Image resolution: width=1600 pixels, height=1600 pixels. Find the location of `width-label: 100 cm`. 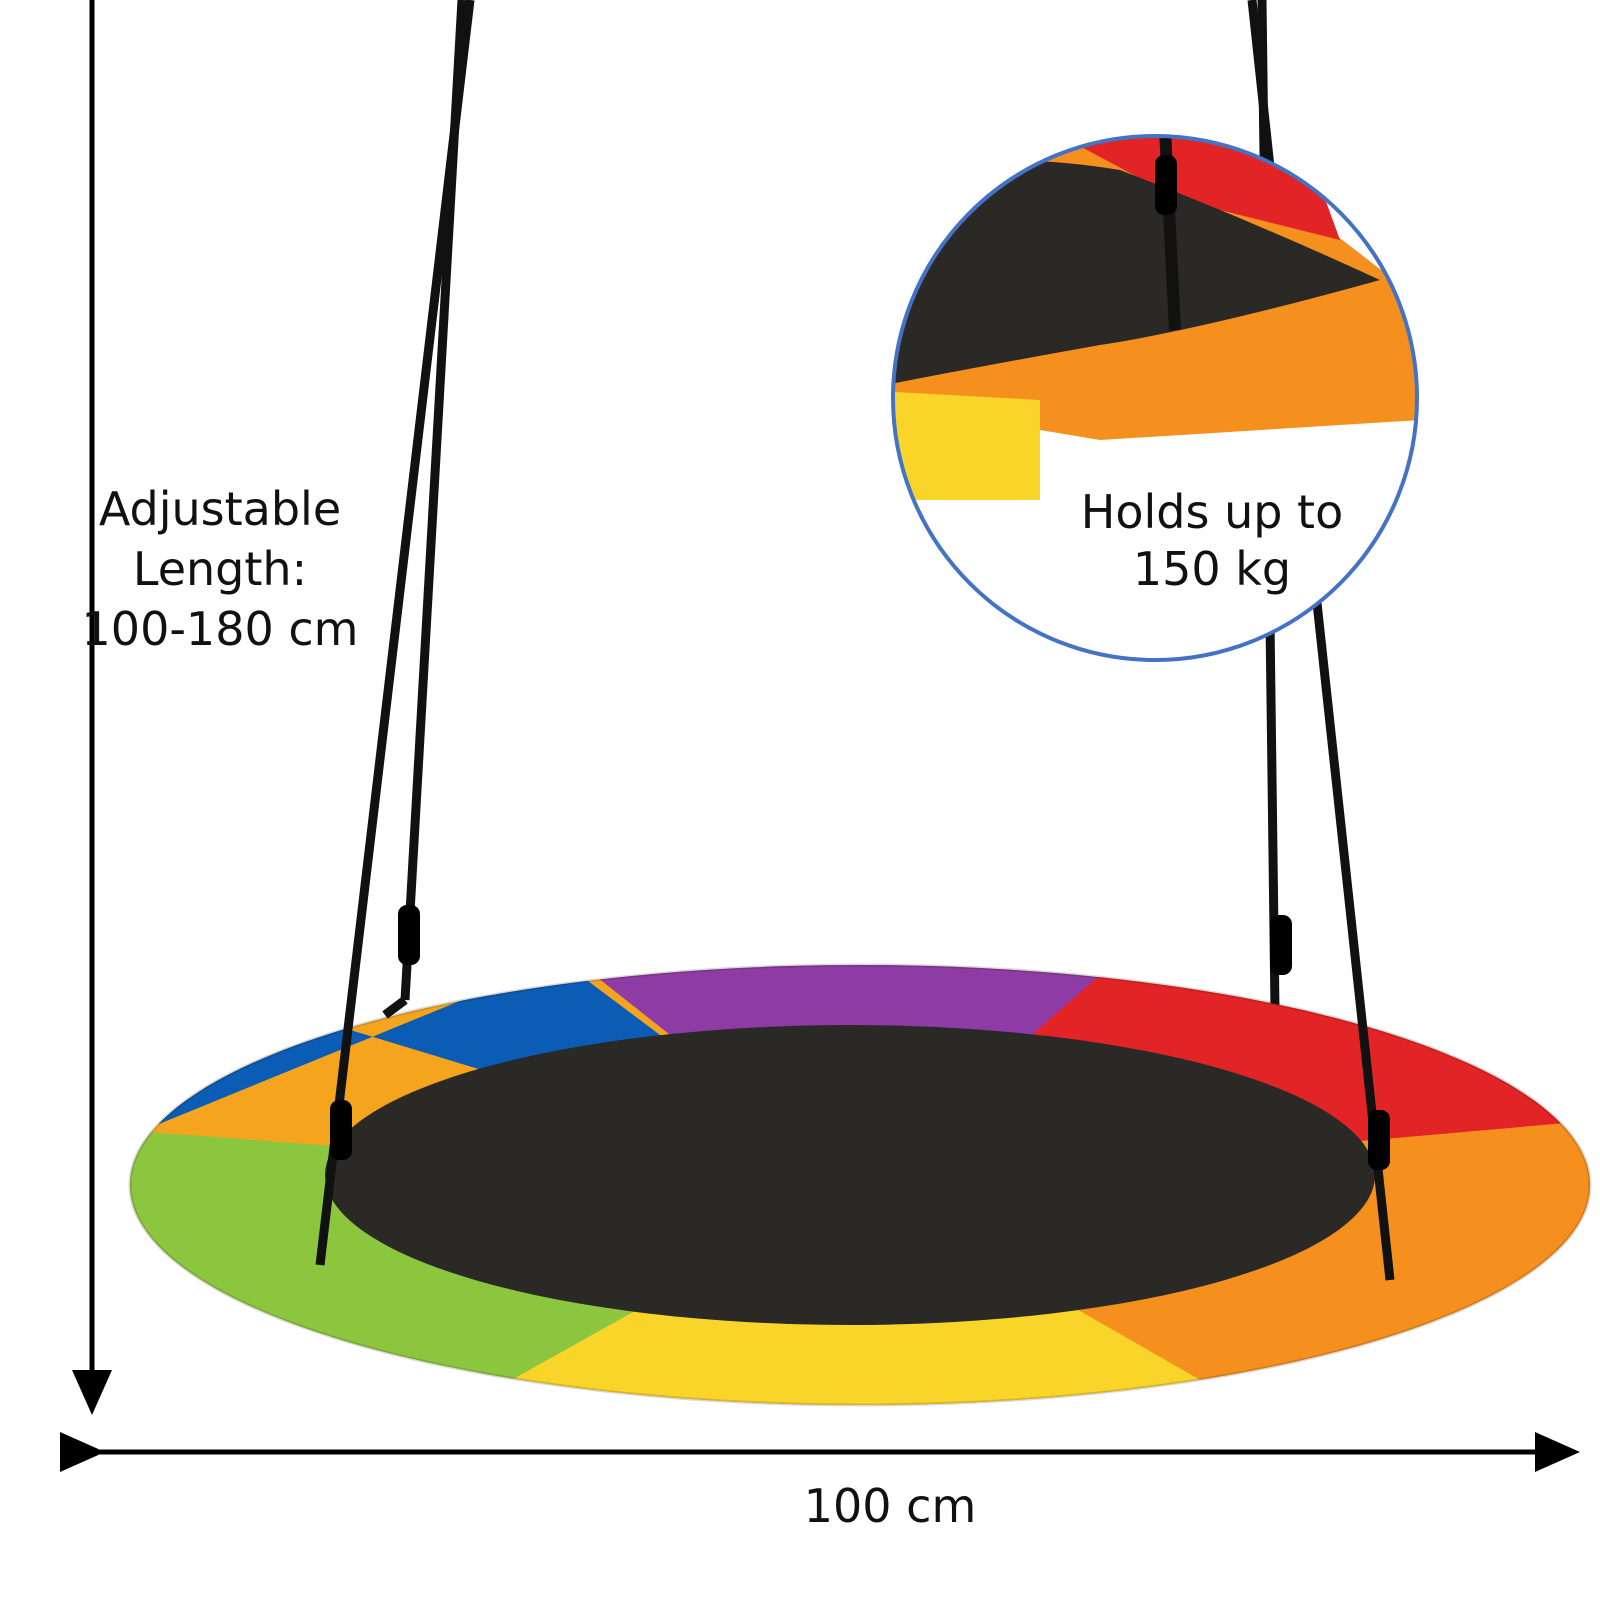

width-label: 100 cm is located at coordinates (890, 1506).